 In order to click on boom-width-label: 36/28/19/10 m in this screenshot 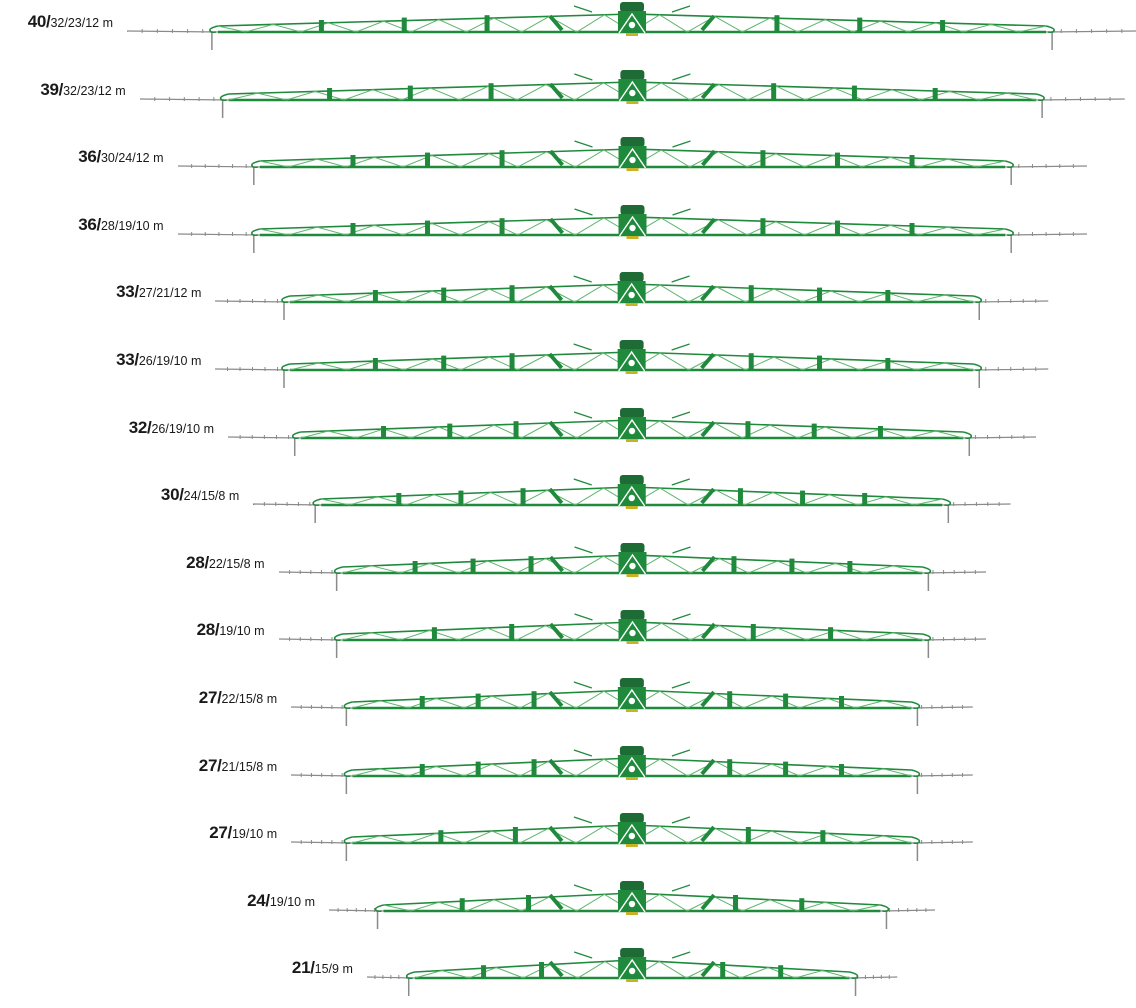, I will do `click(120, 225)`.